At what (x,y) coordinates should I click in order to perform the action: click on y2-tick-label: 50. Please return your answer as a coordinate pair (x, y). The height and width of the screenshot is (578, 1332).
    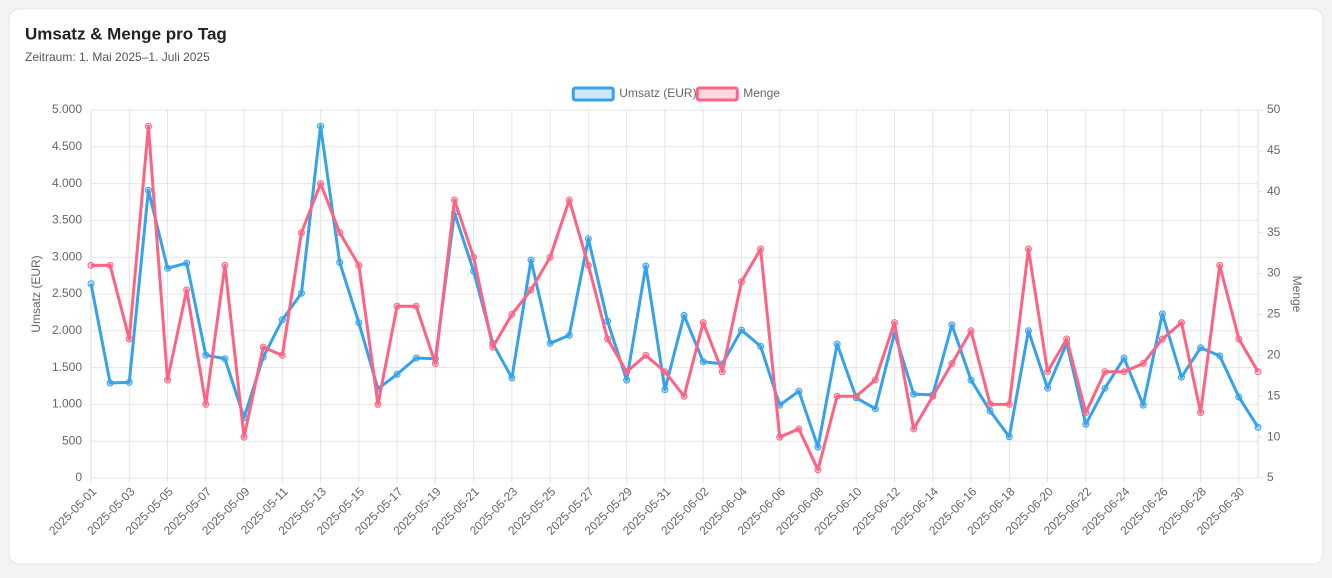
    Looking at the image, I should click on (1274, 109).